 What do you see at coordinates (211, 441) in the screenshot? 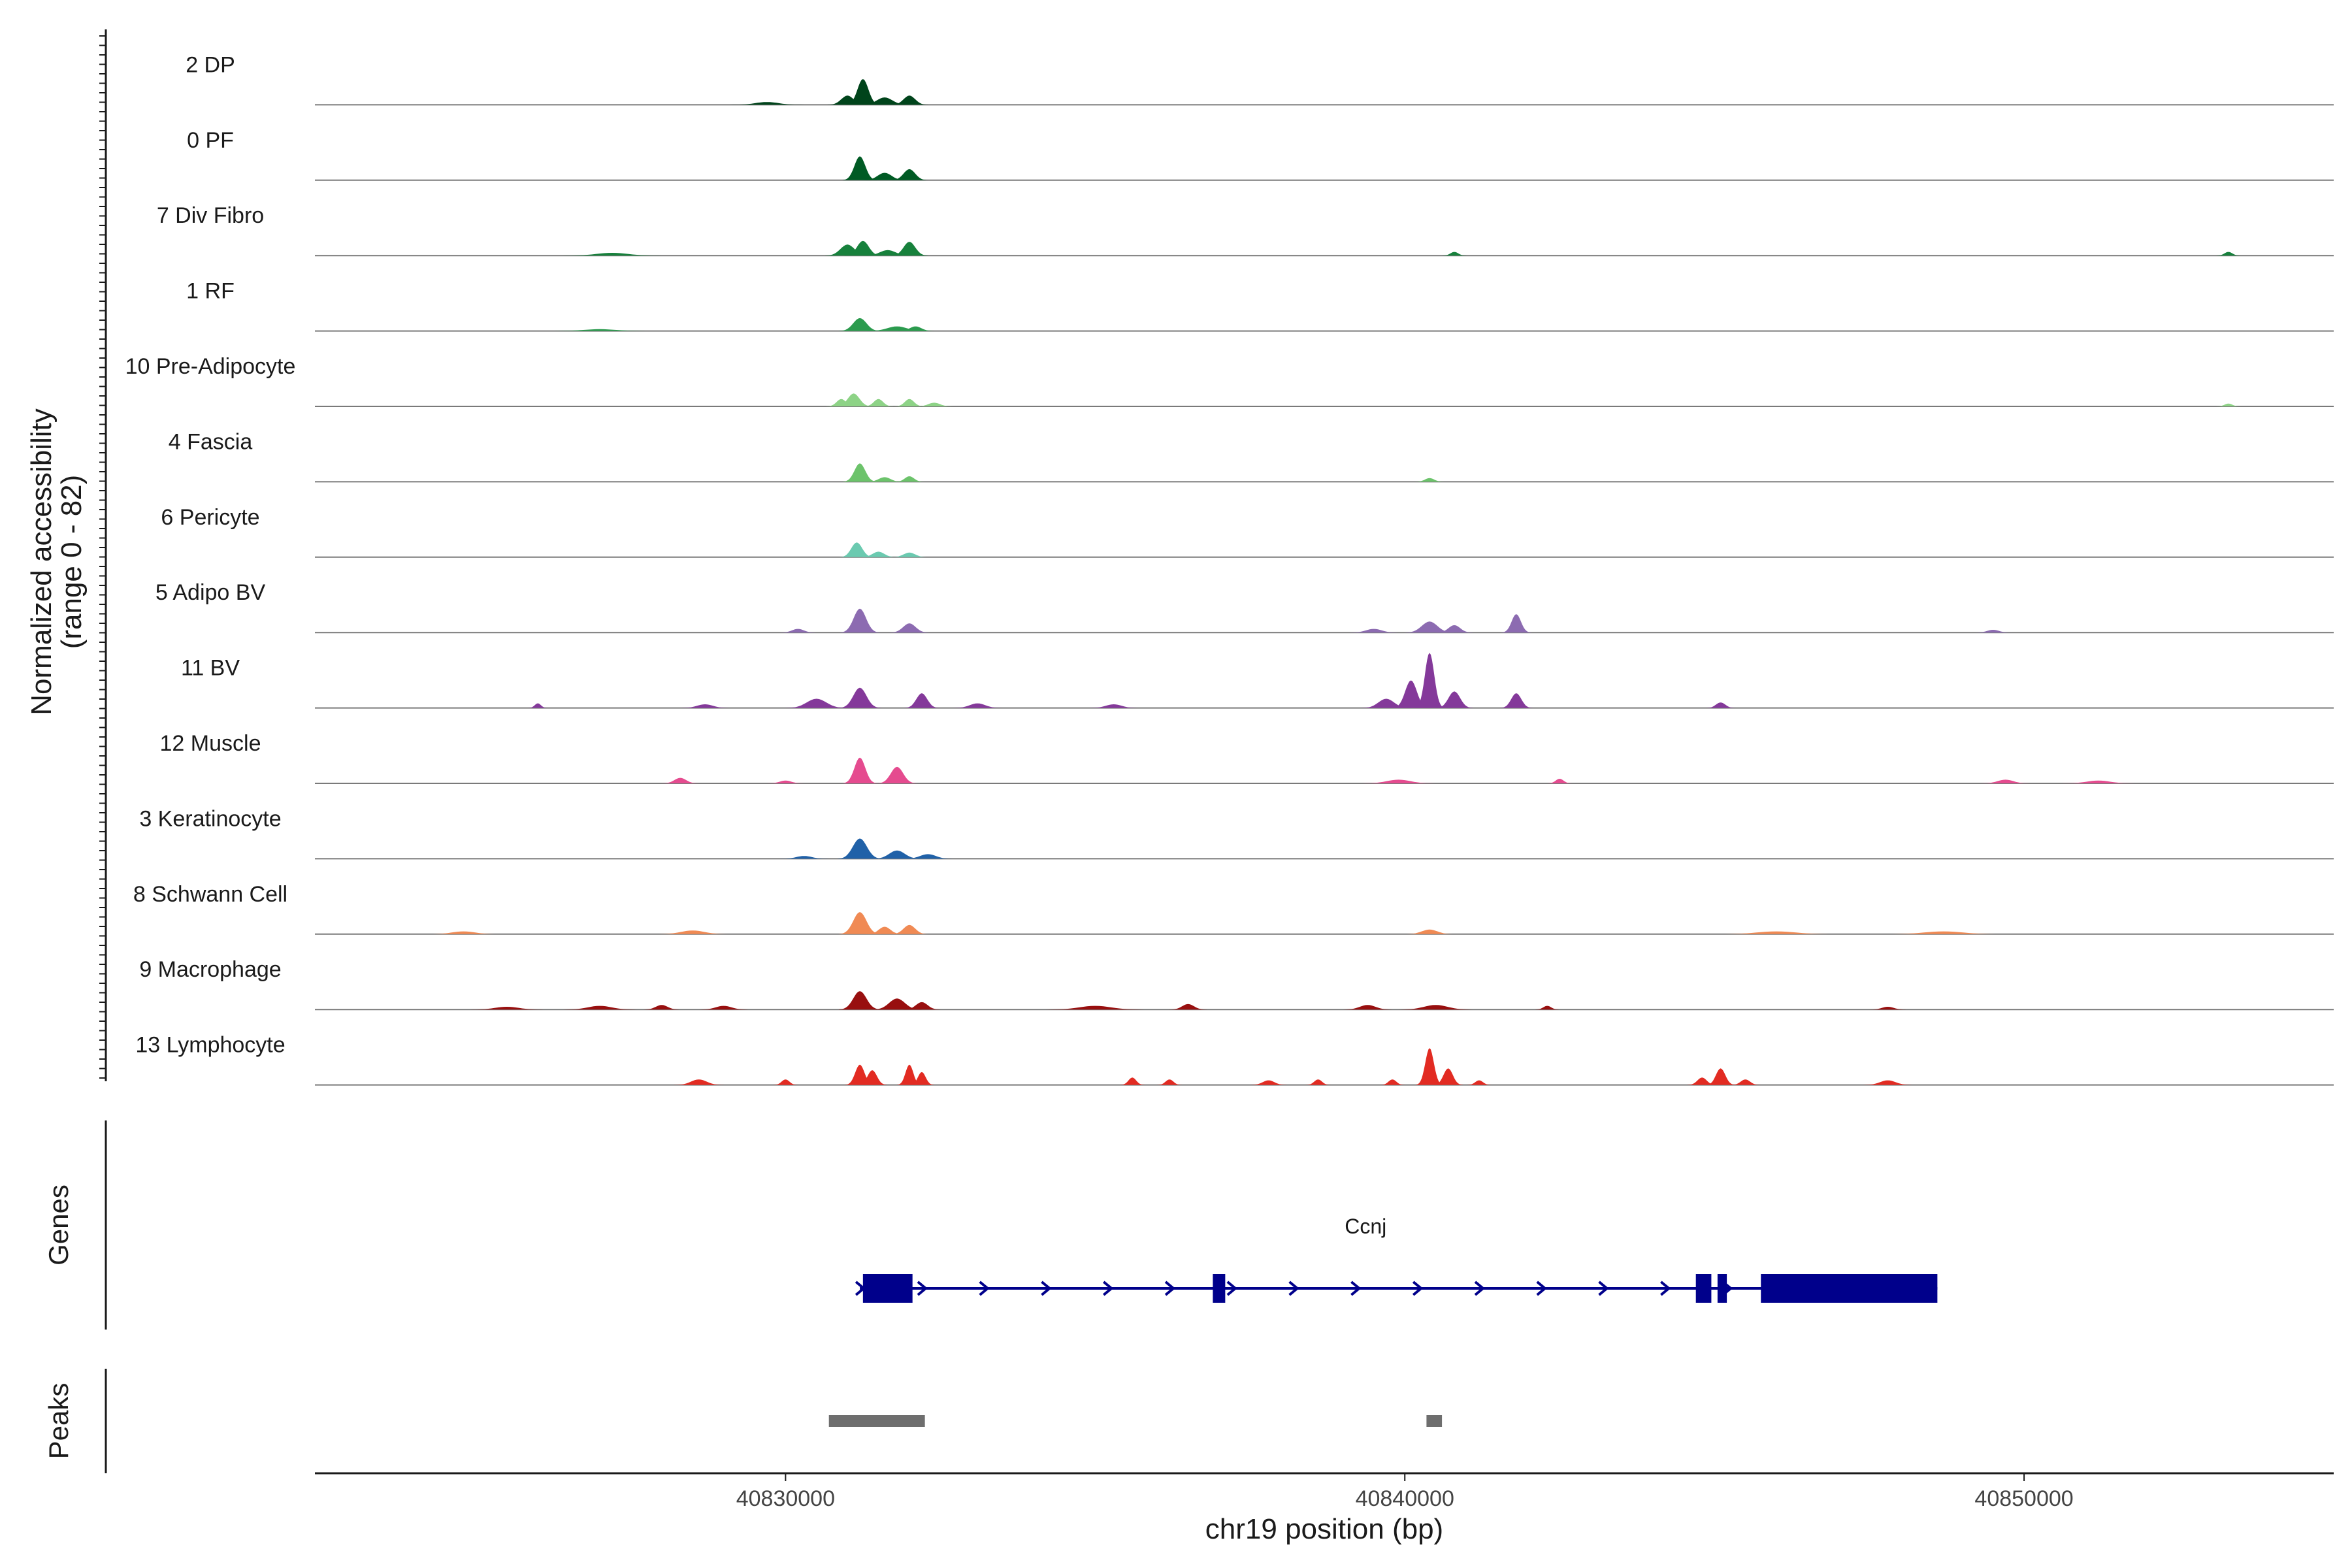
I see `track-label: 4 Fascia` at bounding box center [211, 441].